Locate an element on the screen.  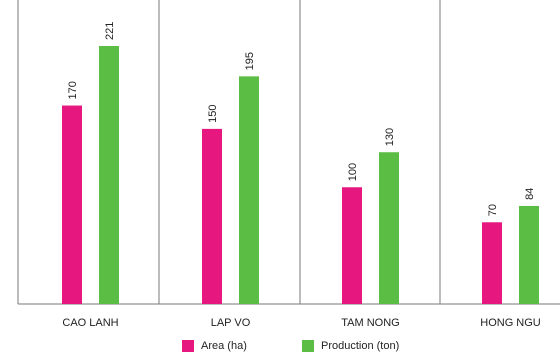
bar-value-label: 130 is located at coordinates (390, 137).